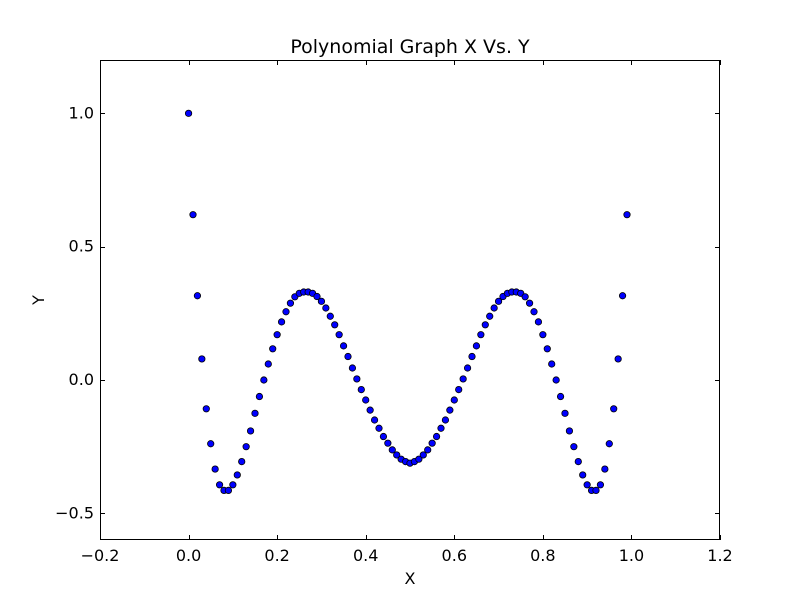 The height and width of the screenshot is (600, 800). I want to click on chart-title: Polynomial Graph X Vs. Y, so click(410, 47).